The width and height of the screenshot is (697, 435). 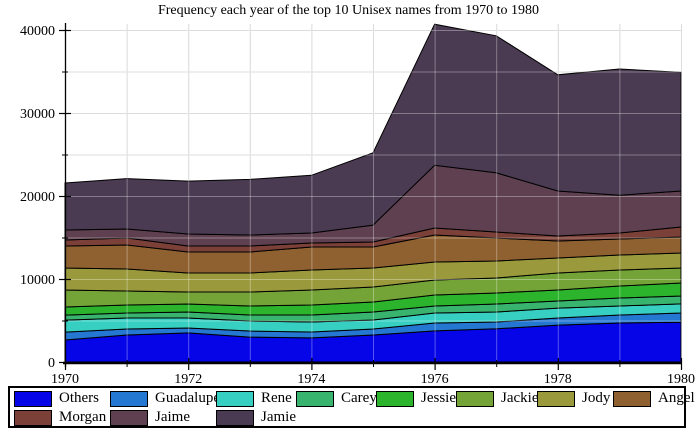 I want to click on legend-swatch-jessie, so click(x=395, y=398).